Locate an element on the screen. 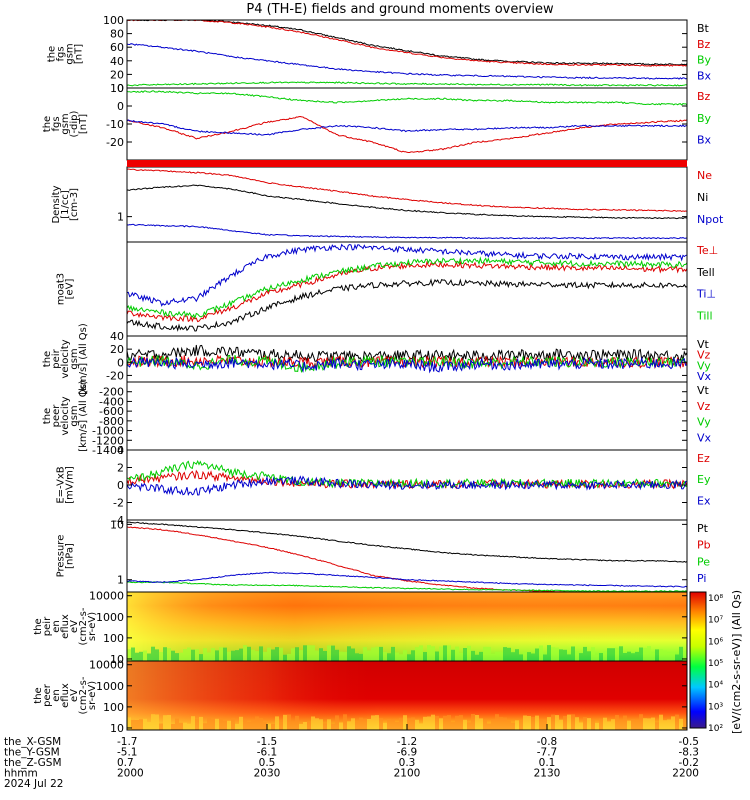 The height and width of the screenshot is (800, 750). y-axis-label-line: gsm is located at coordinates (74, 358).